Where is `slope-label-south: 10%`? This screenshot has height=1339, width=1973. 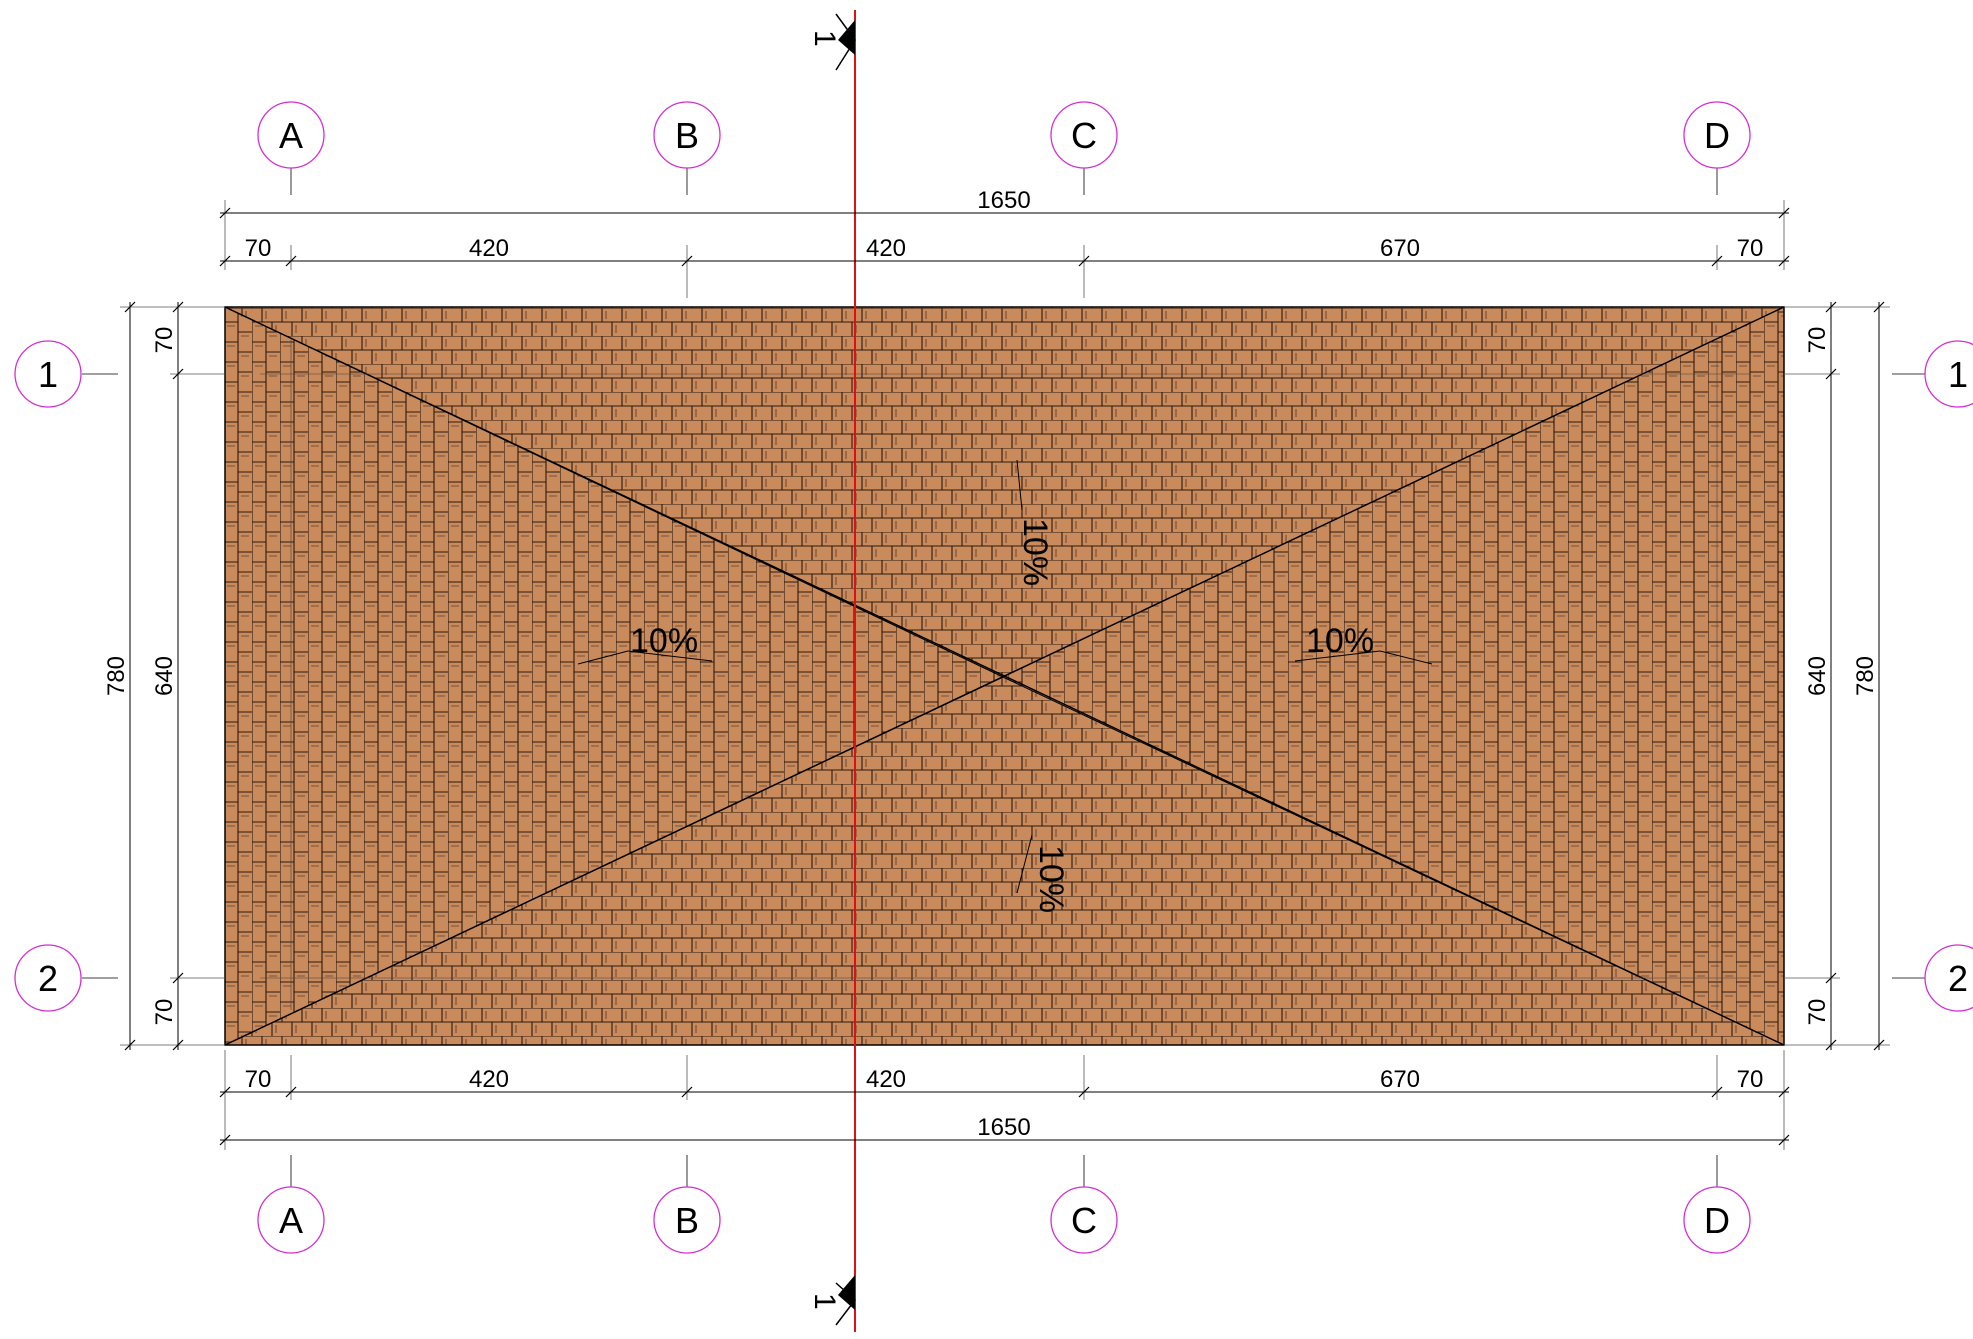
slope-label-south: 10% is located at coordinates (1051, 879).